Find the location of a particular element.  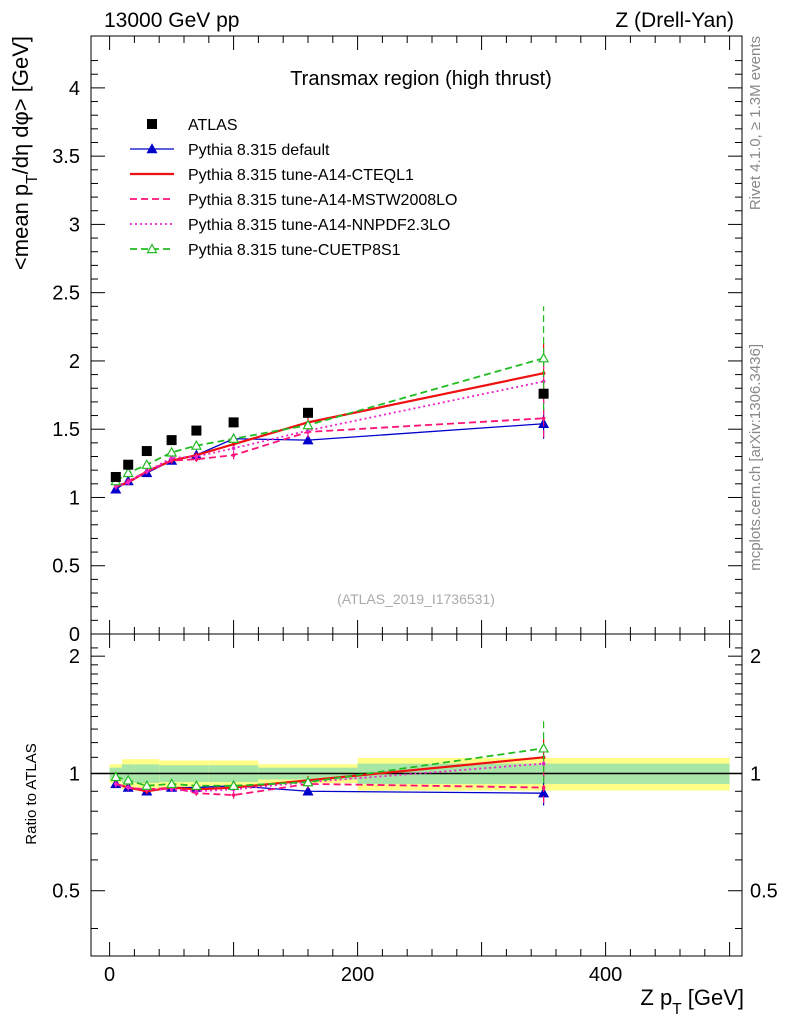

x-tick-label: 200 is located at coordinates (357, 975).